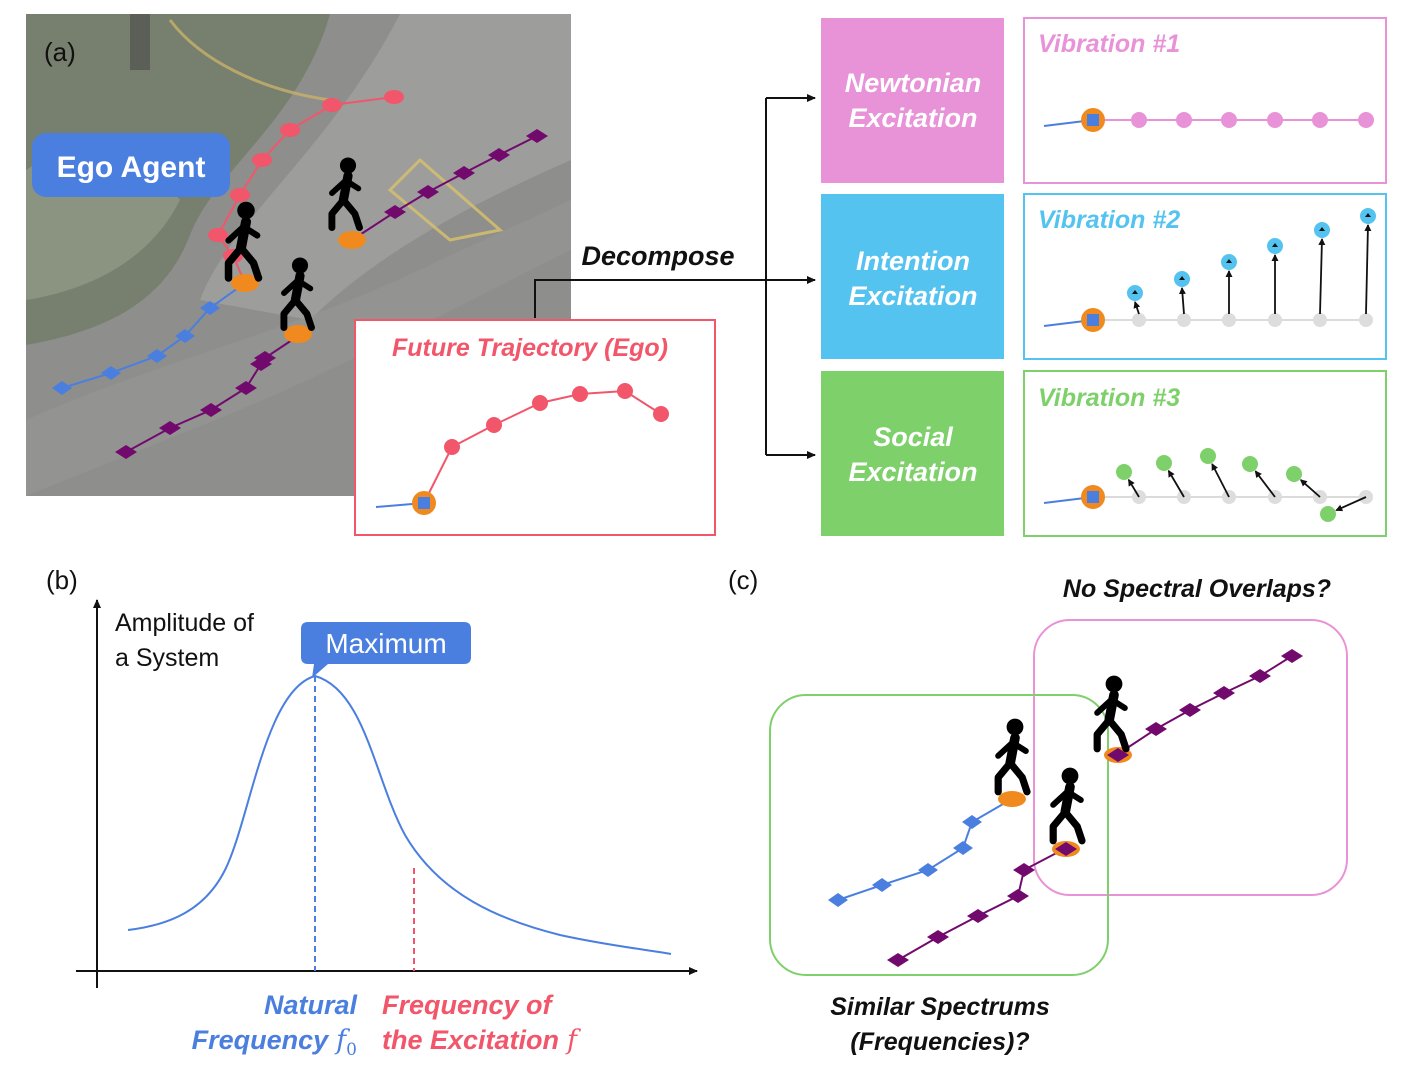  What do you see at coordinates (1111, 712) in the screenshot?
I see `c-neighbor-1-pedestrian` at bounding box center [1111, 712].